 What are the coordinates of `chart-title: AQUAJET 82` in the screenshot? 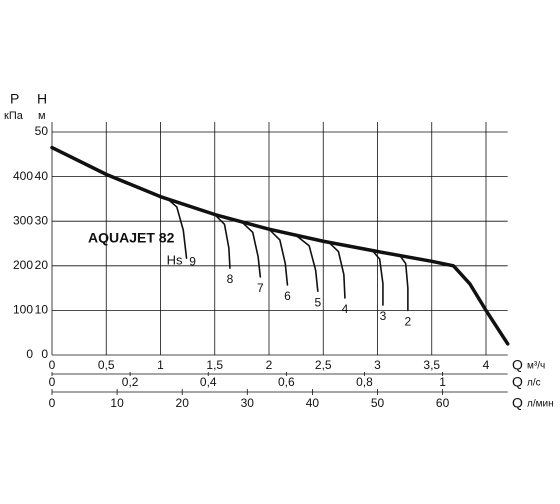 It's located at (131, 238).